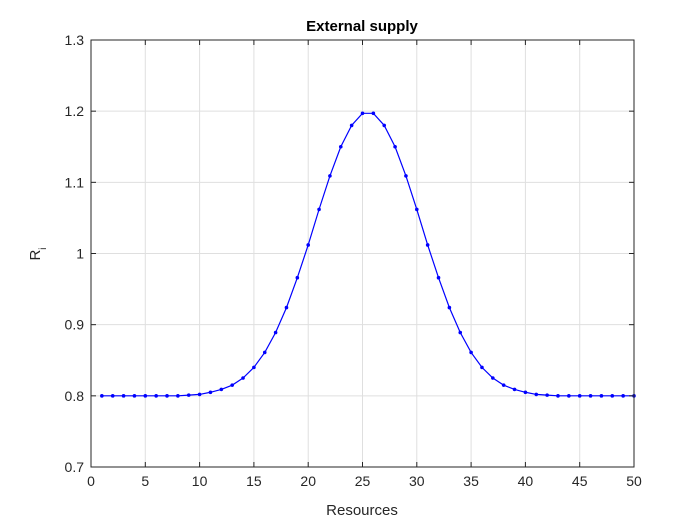 Image resolution: width=700 pixels, height=525 pixels. What do you see at coordinates (43, 248) in the screenshot?
I see `y-axis-label-sub: i` at bounding box center [43, 248].